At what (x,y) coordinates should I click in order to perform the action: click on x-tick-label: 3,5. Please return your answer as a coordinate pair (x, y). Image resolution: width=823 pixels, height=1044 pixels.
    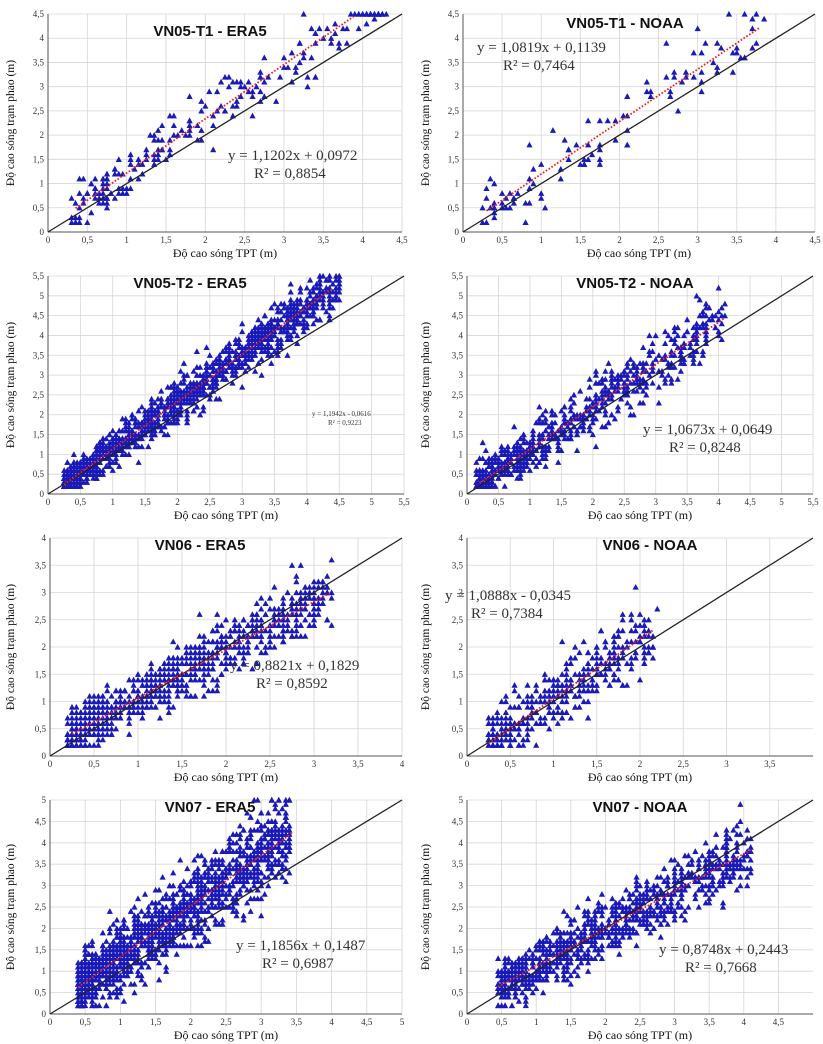
    Looking at the image, I should click on (688, 502).